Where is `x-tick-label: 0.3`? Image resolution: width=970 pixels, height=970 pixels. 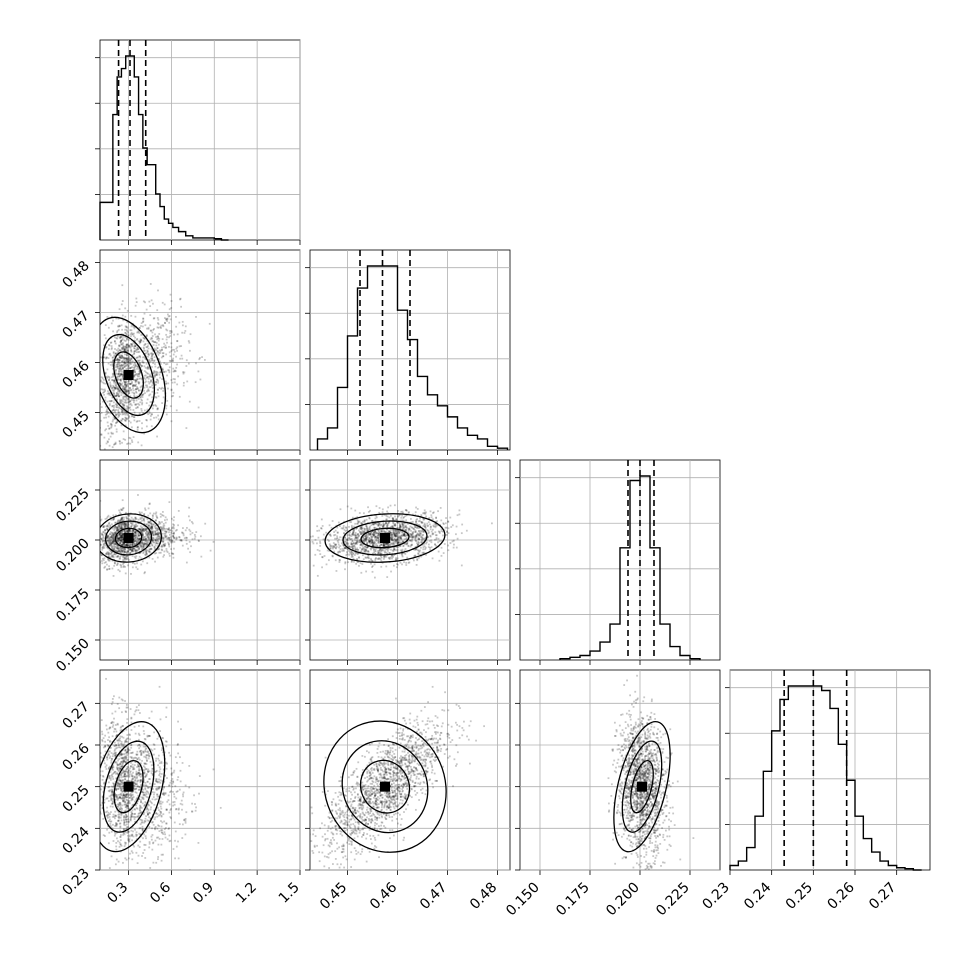
x-tick-label: 0.3 is located at coordinates (117, 893).